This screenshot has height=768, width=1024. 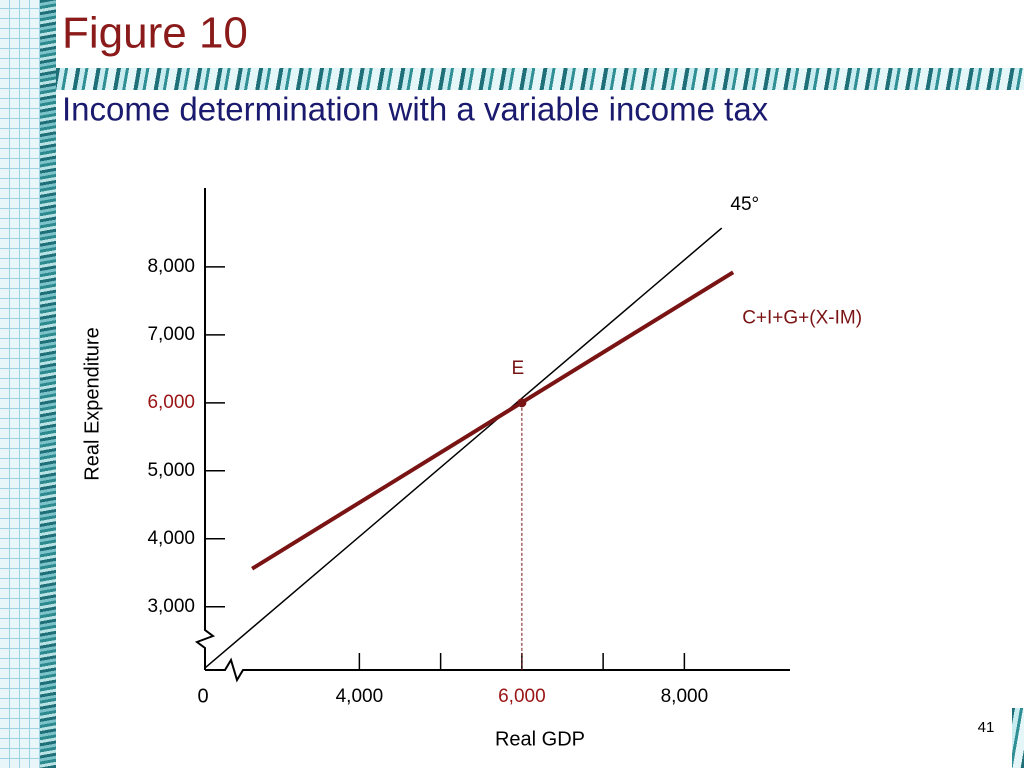 I want to click on y-tick-label: 7,000, so click(x=171, y=334).